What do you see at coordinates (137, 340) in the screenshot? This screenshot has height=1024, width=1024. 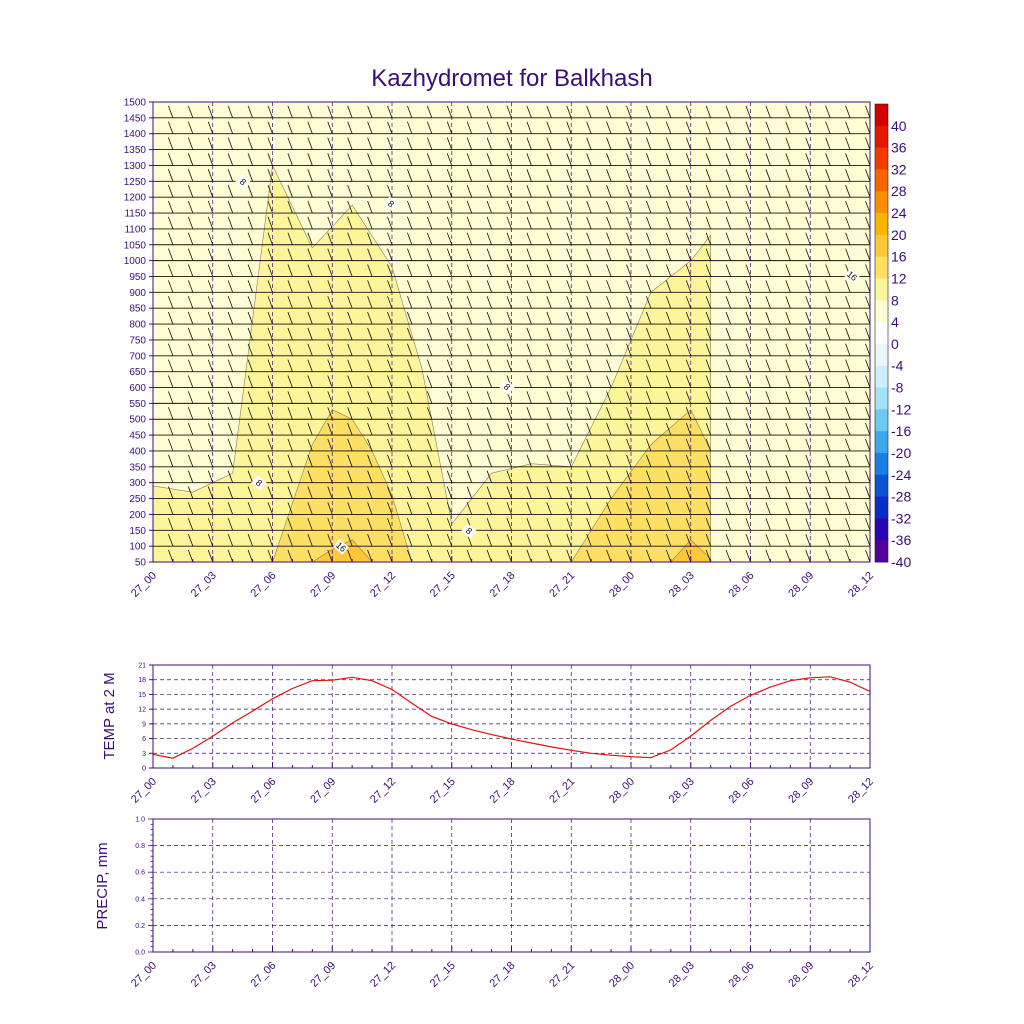 I see `pressure-tick-label: 750` at bounding box center [137, 340].